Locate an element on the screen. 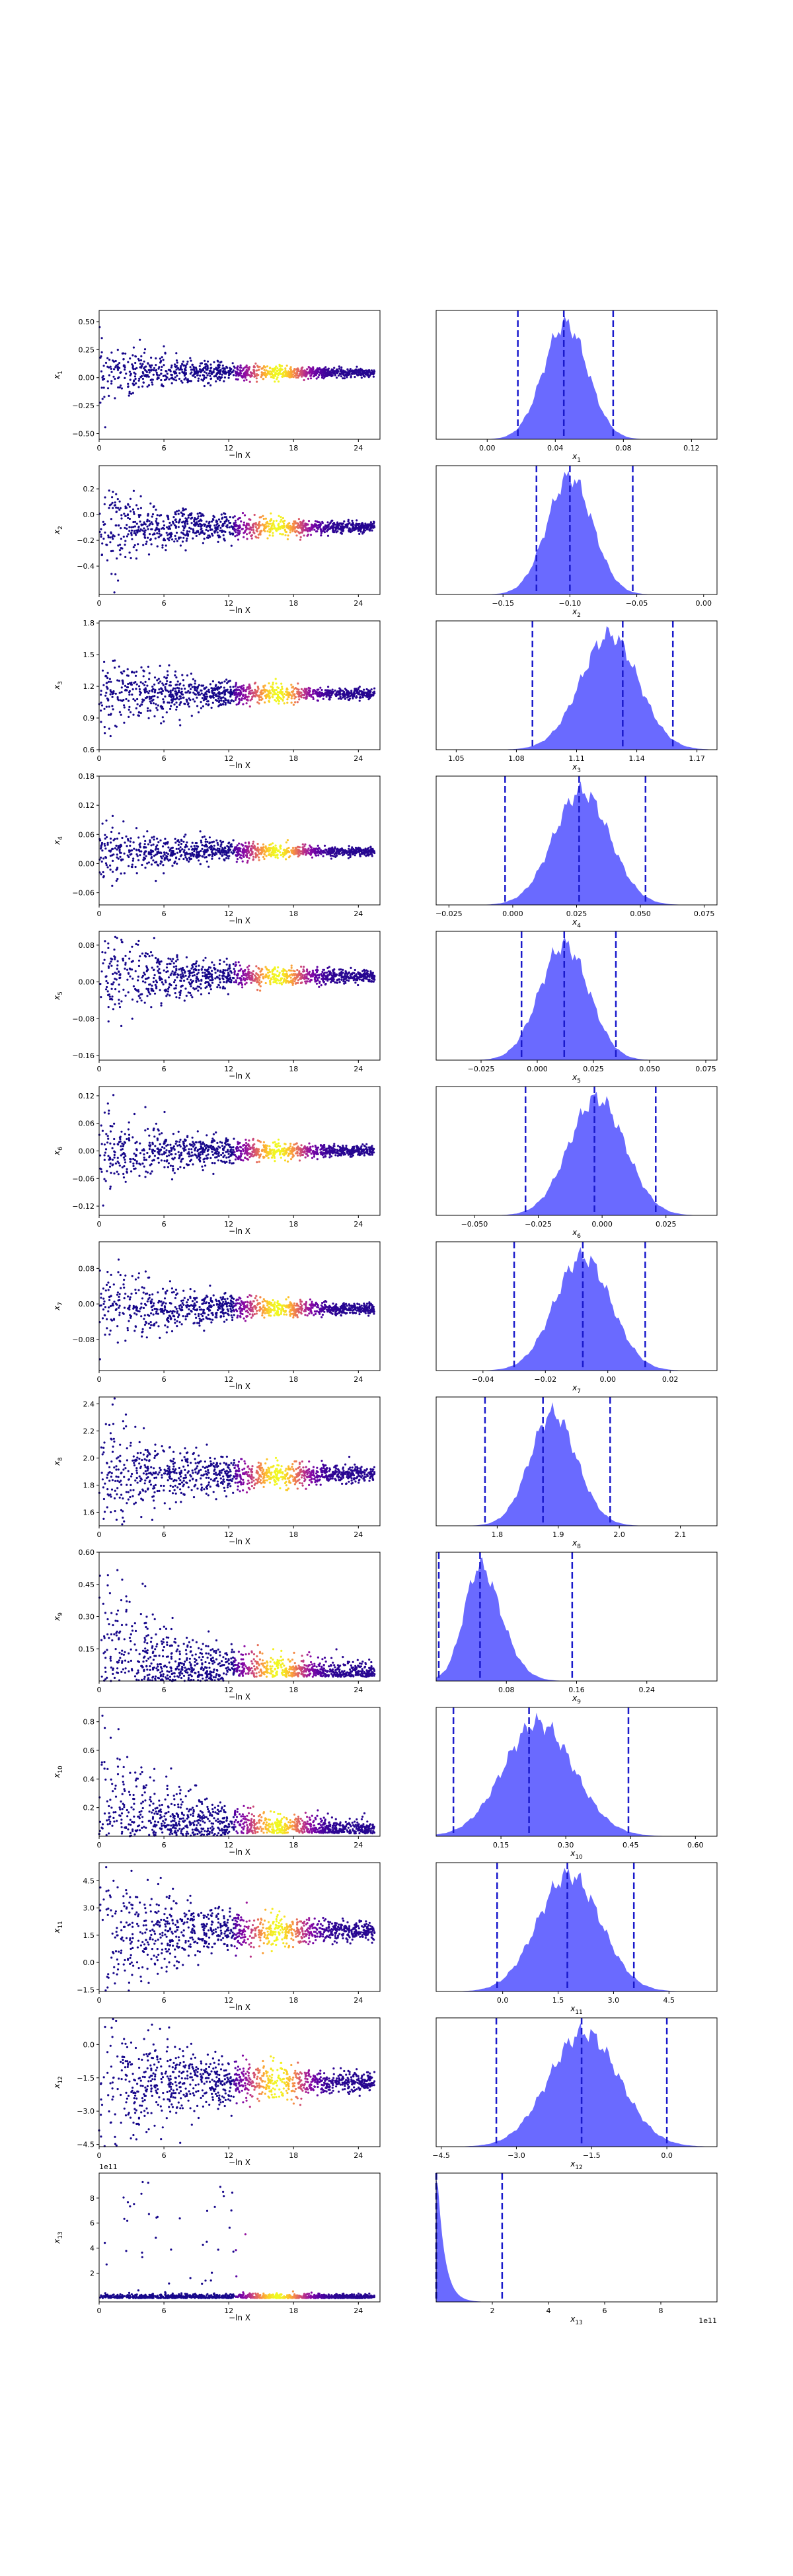 The height and width of the screenshot is (2576, 793). x-tick-label: 1.05 is located at coordinates (457, 758).